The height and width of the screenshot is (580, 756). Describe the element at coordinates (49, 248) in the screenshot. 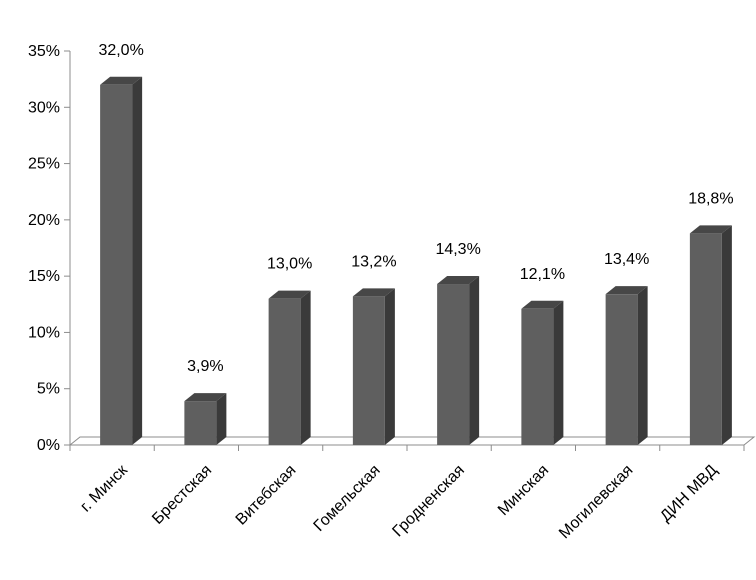

I see `y-axis-ticks: 0% 5% 10% 15% 20% 25% 30% 35%` at that location.